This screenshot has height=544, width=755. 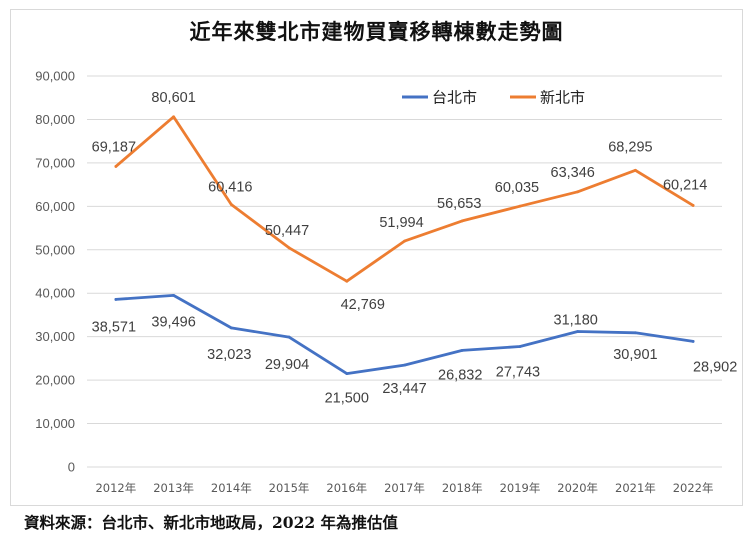 What do you see at coordinates (454, 98) in the screenshot?
I see `legend-label-taipei: 台北市` at bounding box center [454, 98].